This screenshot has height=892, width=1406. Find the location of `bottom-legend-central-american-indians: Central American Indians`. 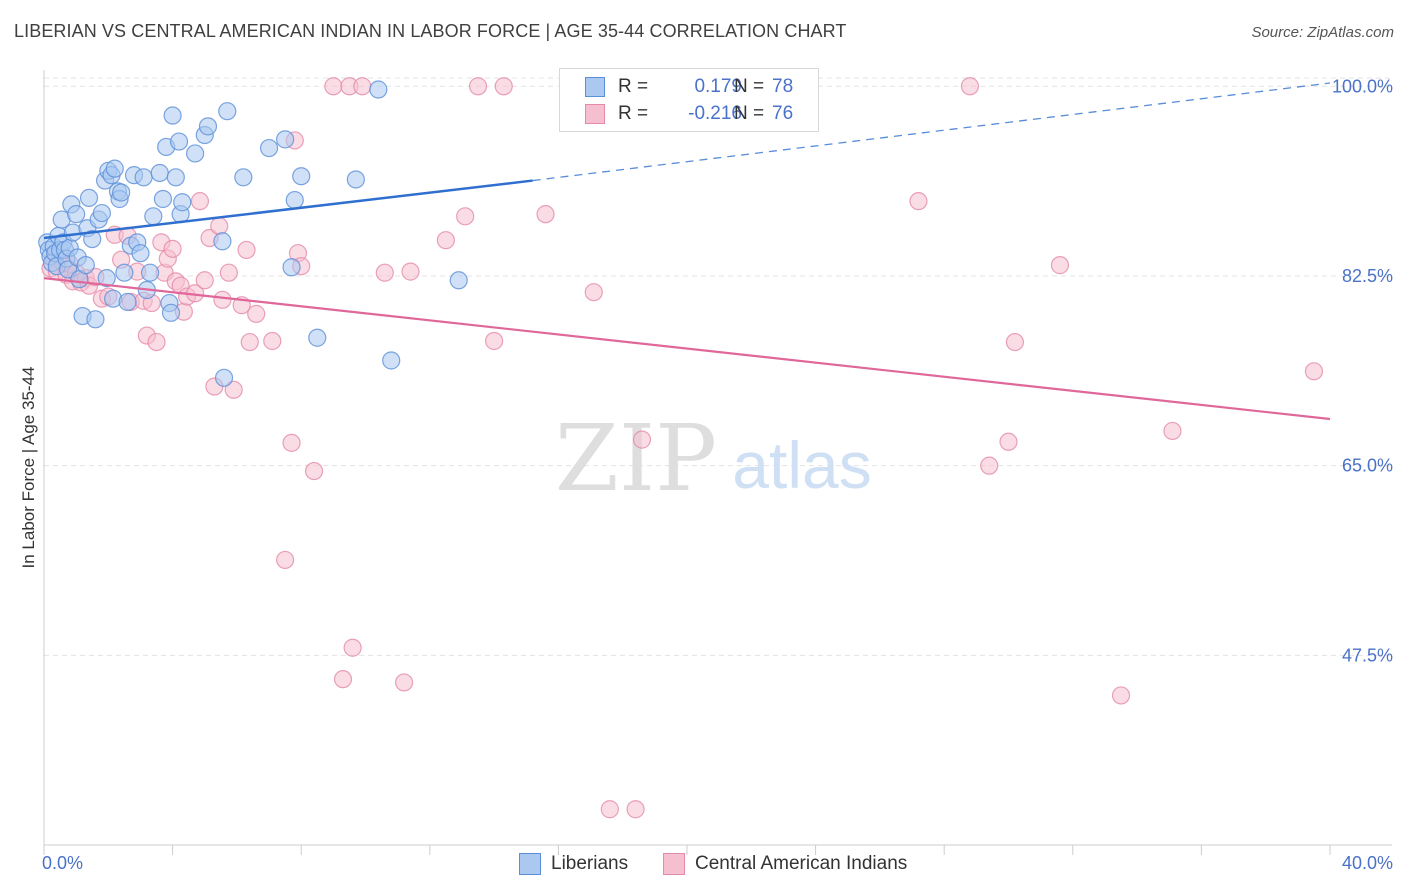

bottom-legend-central-american-indians: Central American Indians is located at coordinates (785, 864).